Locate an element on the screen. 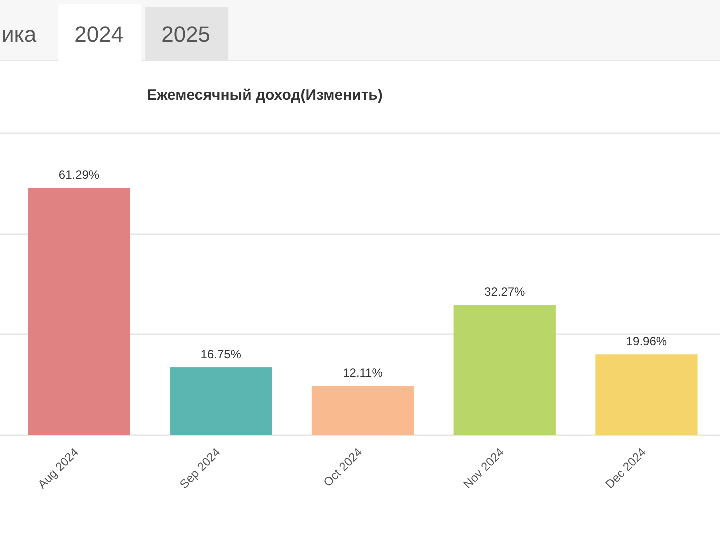  tab: 2024 is located at coordinates (100, 32).